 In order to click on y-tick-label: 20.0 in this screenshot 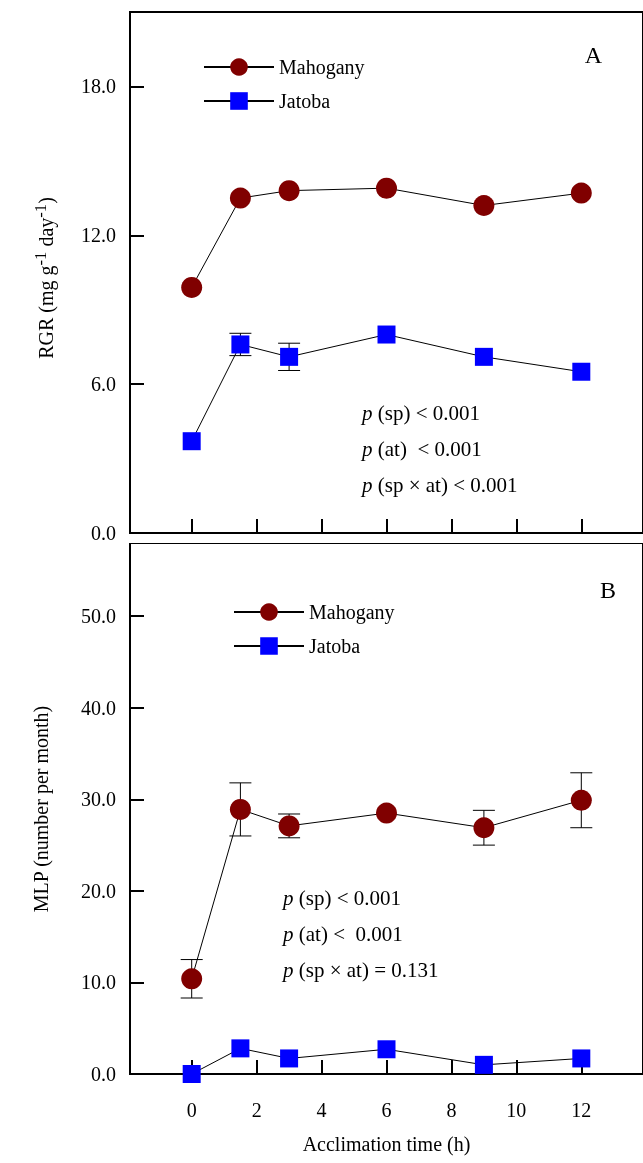, I will do `click(98, 890)`.